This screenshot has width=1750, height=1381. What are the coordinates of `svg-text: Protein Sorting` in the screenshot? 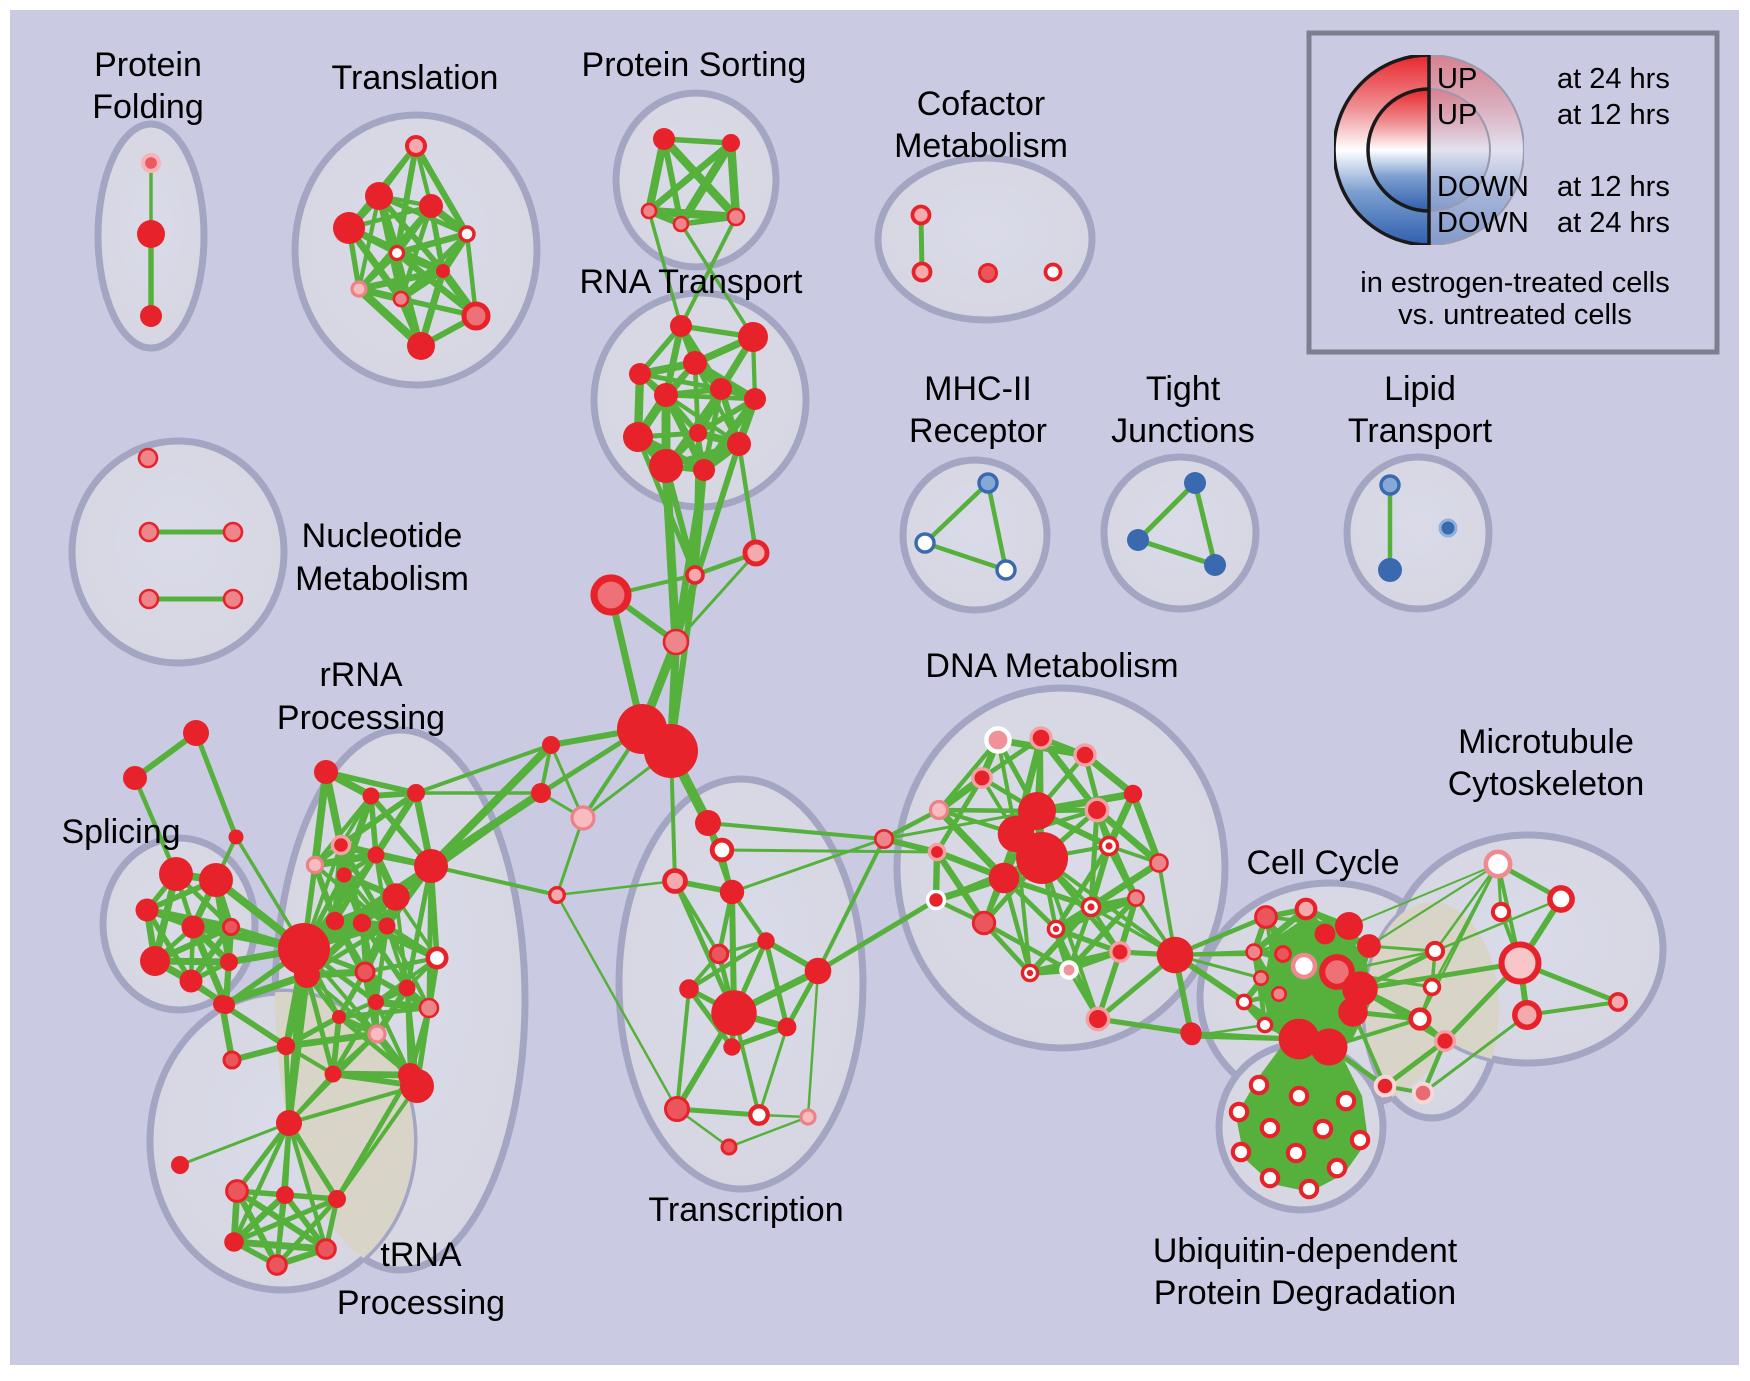 It's located at (694, 65).